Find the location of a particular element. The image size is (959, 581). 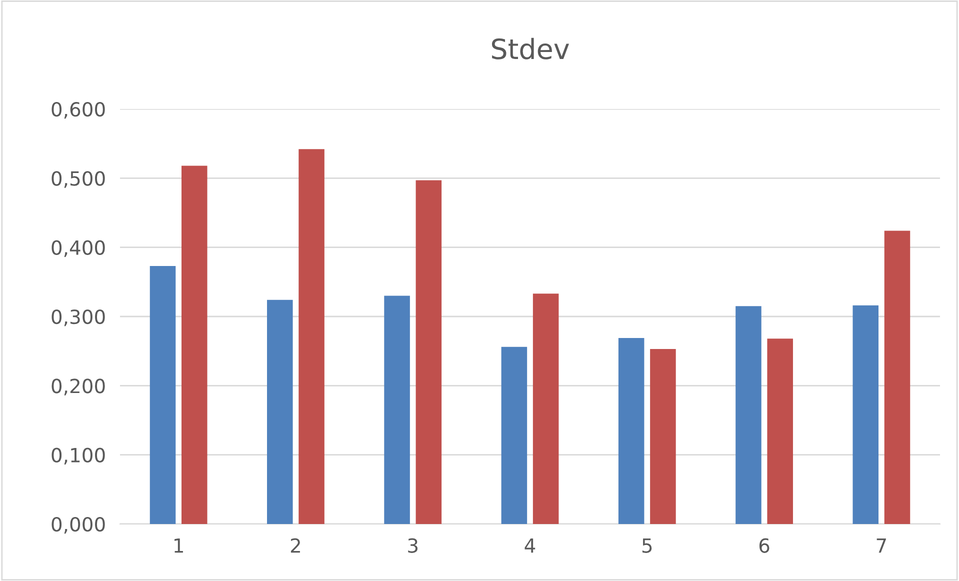

y-tick-label: 0,500 is located at coordinates (78, 179).